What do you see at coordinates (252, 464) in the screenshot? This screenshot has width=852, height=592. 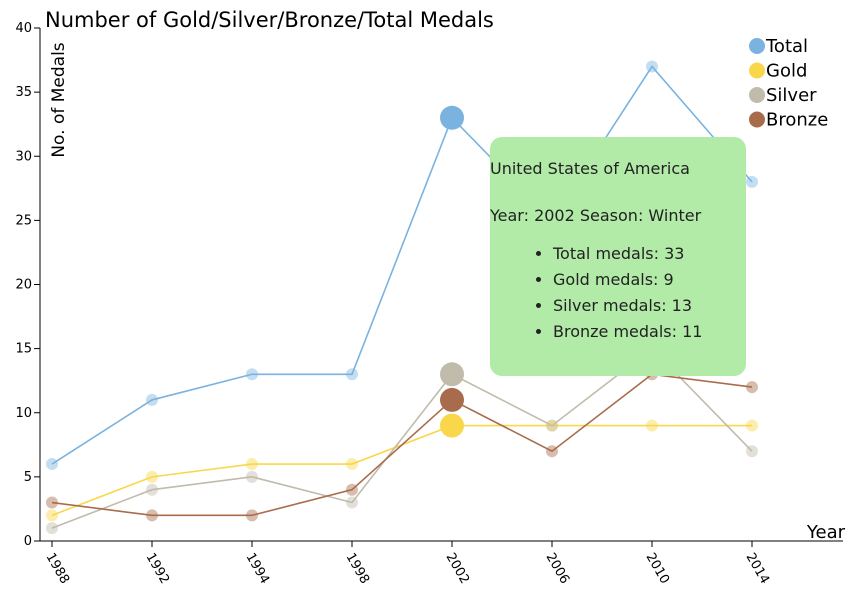 I see `gold-point-1994` at bounding box center [252, 464].